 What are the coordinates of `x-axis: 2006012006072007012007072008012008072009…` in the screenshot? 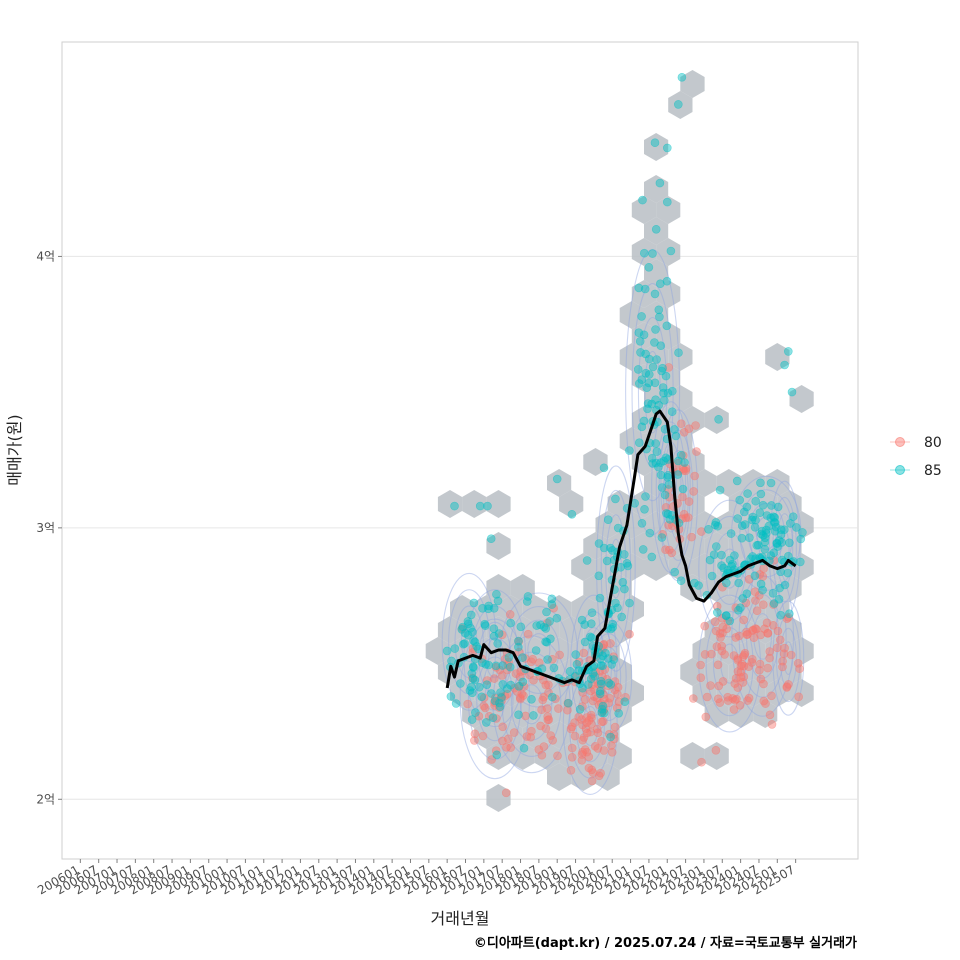 It's located at (416, 878).